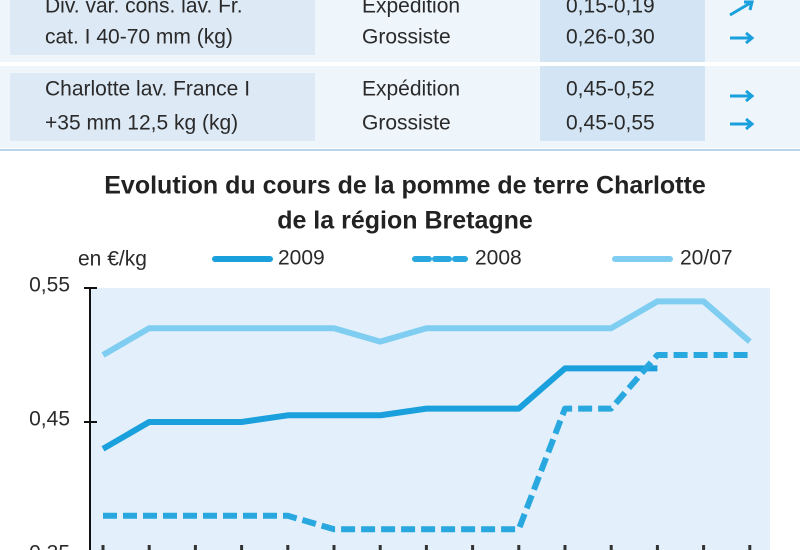 This screenshot has width=800, height=550. What do you see at coordinates (49, 419) in the screenshot?
I see `y-tick-label: 0,45` at bounding box center [49, 419].